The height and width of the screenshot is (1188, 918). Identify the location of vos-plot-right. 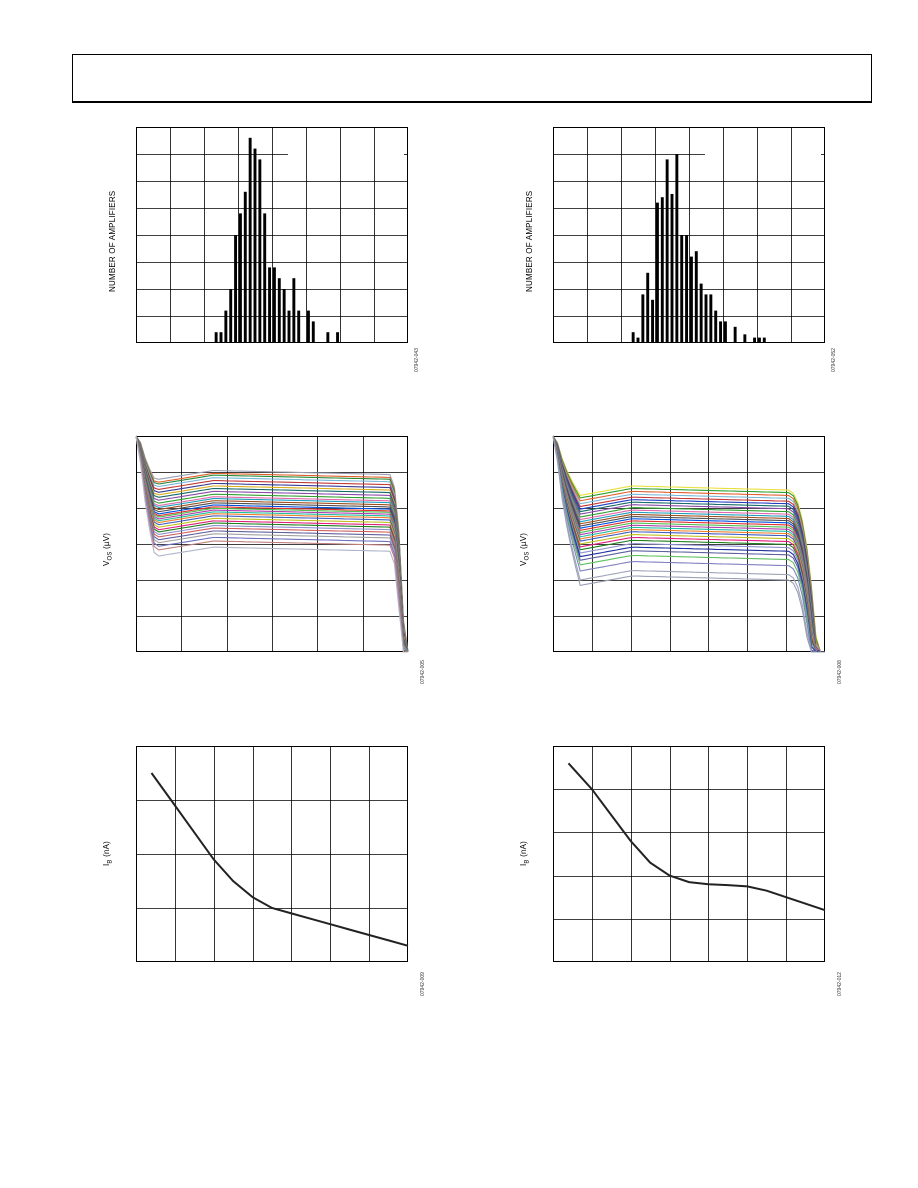
(688, 544).